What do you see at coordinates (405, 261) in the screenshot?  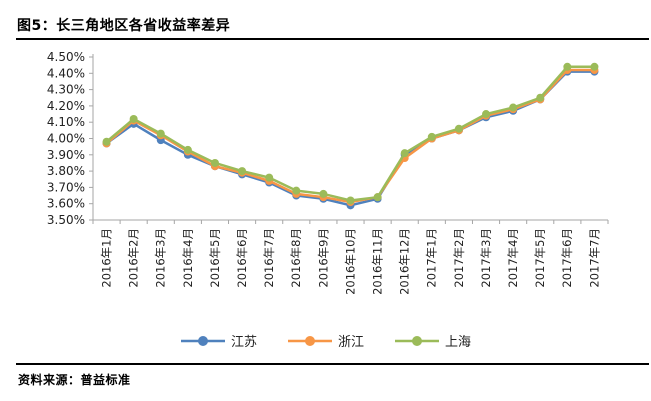 I see `svg-text: 2016年12月` at bounding box center [405, 261].